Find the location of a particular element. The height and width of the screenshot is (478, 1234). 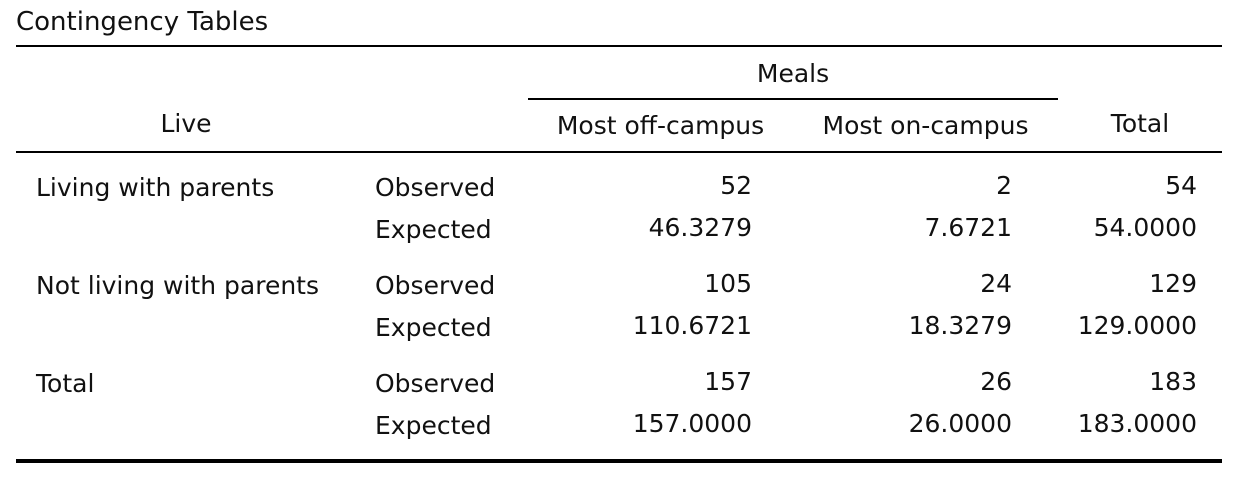

table-cell: 26.0000 is located at coordinates (960, 423).